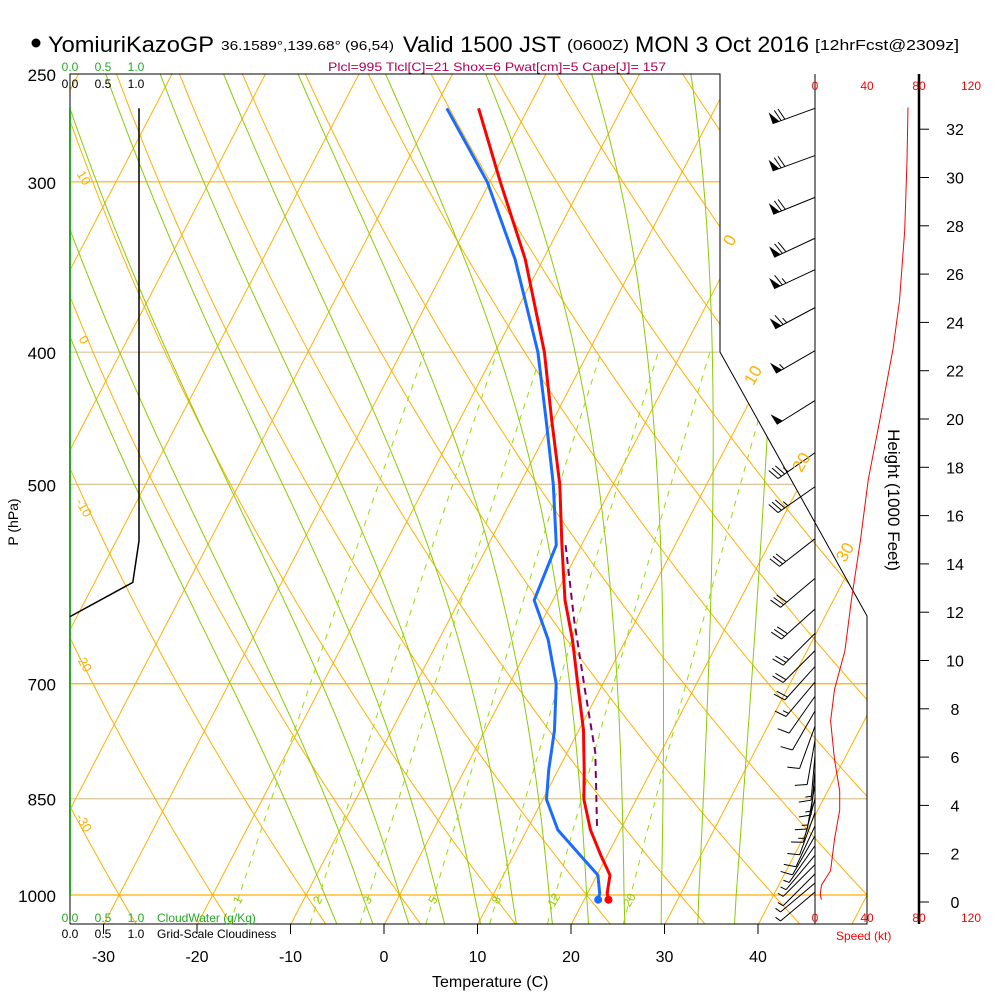  What do you see at coordinates (608, 899) in the screenshot?
I see `surface-temperature-point` at bounding box center [608, 899].